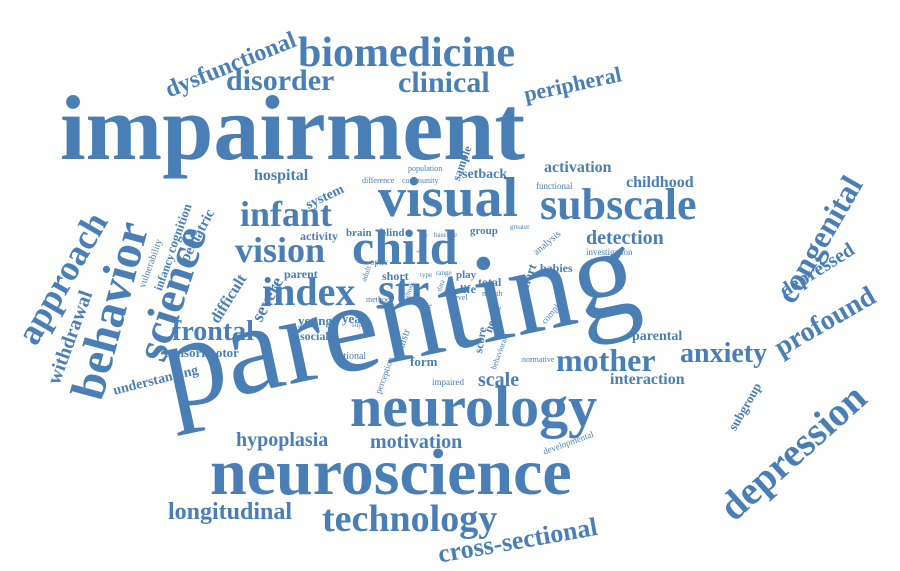  Describe the element at coordinates (354, 318) in the screenshot. I see `word-year: year` at that location.